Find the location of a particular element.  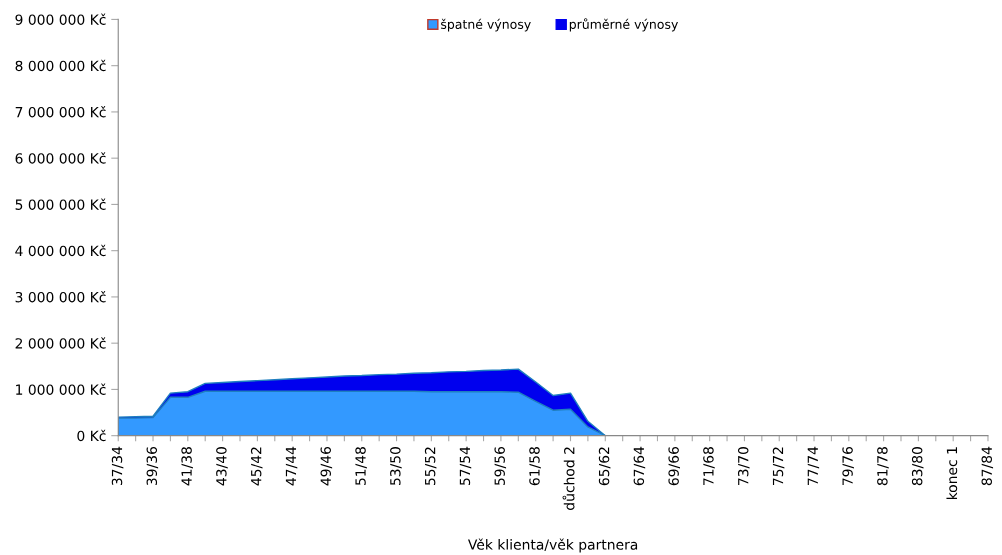

y-tick-label: 1 000 000 Kč is located at coordinates (61, 389).